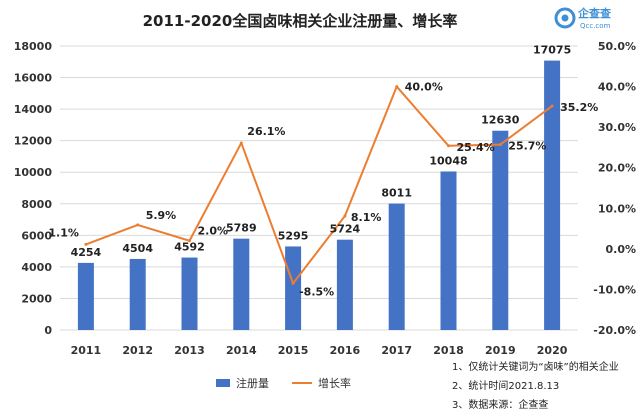  What do you see at coordinates (448, 160) in the screenshot?
I see `bar-value-label: 10048` at bounding box center [448, 160].